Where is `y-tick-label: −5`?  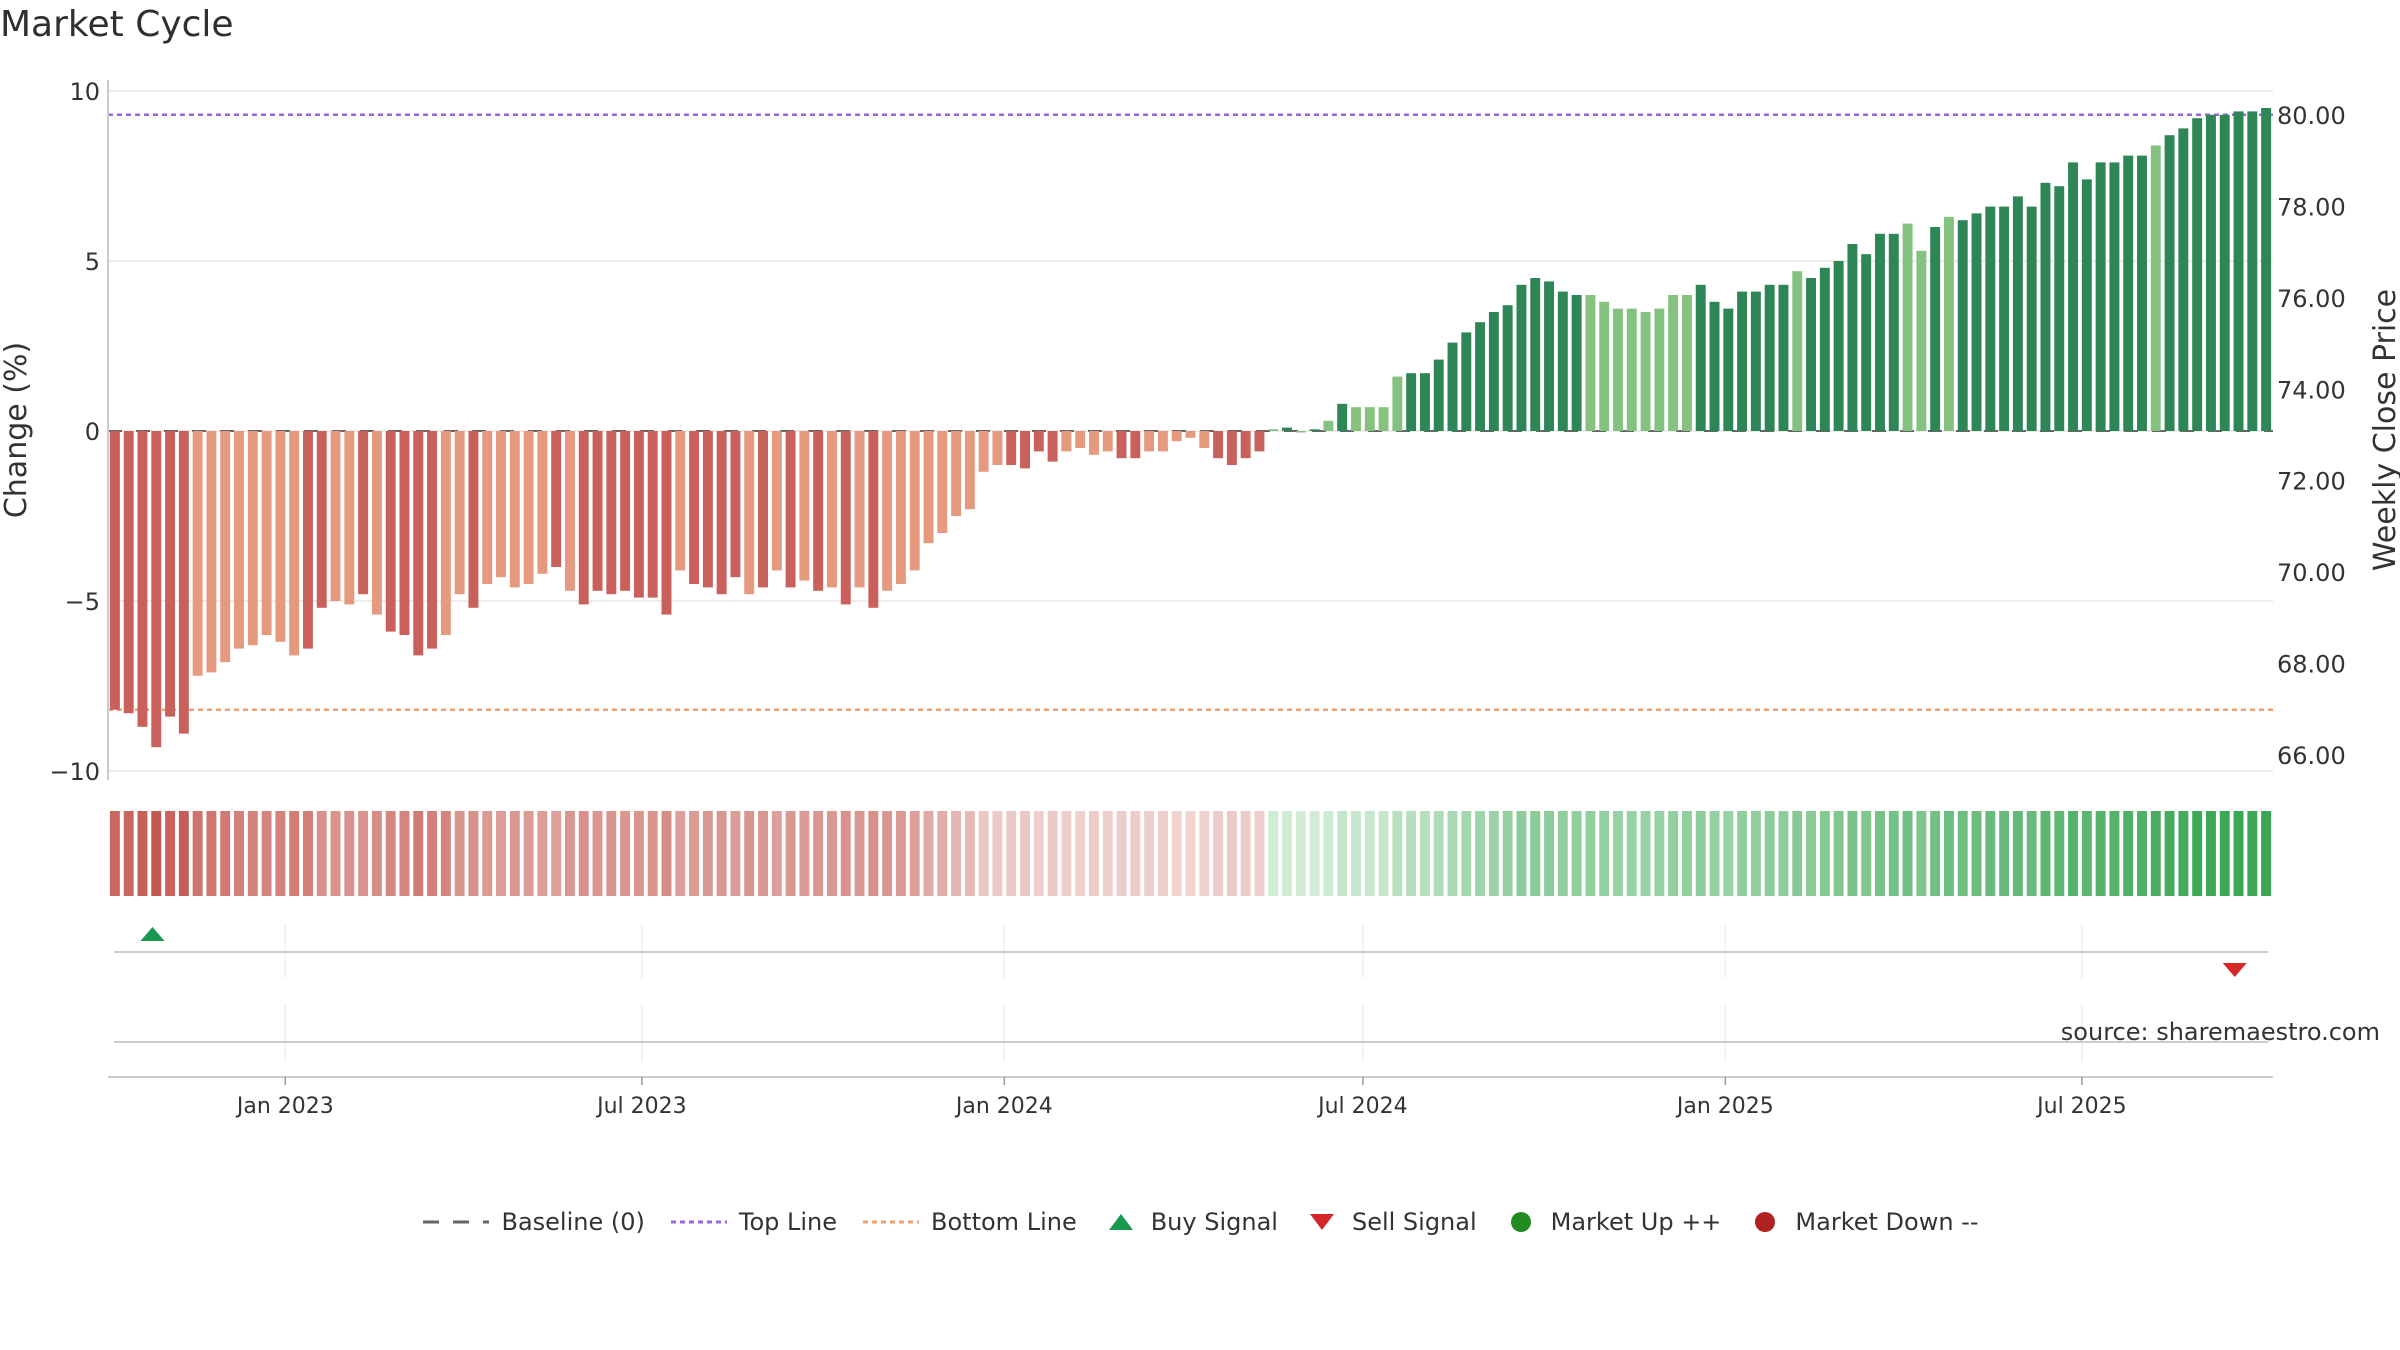 y-tick-label: −5 is located at coordinates (82, 602).